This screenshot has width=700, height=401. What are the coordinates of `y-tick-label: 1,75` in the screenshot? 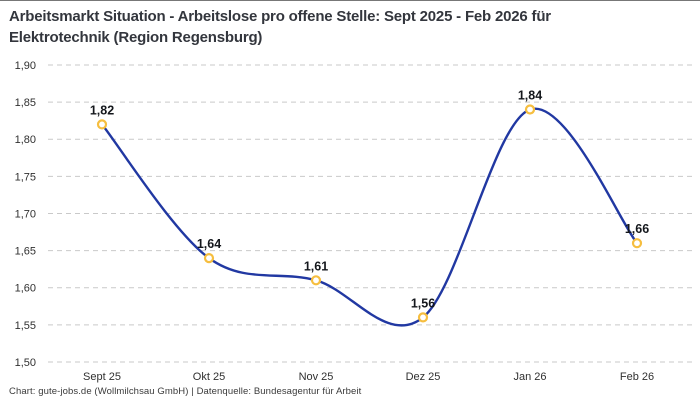 It's located at (25, 177).